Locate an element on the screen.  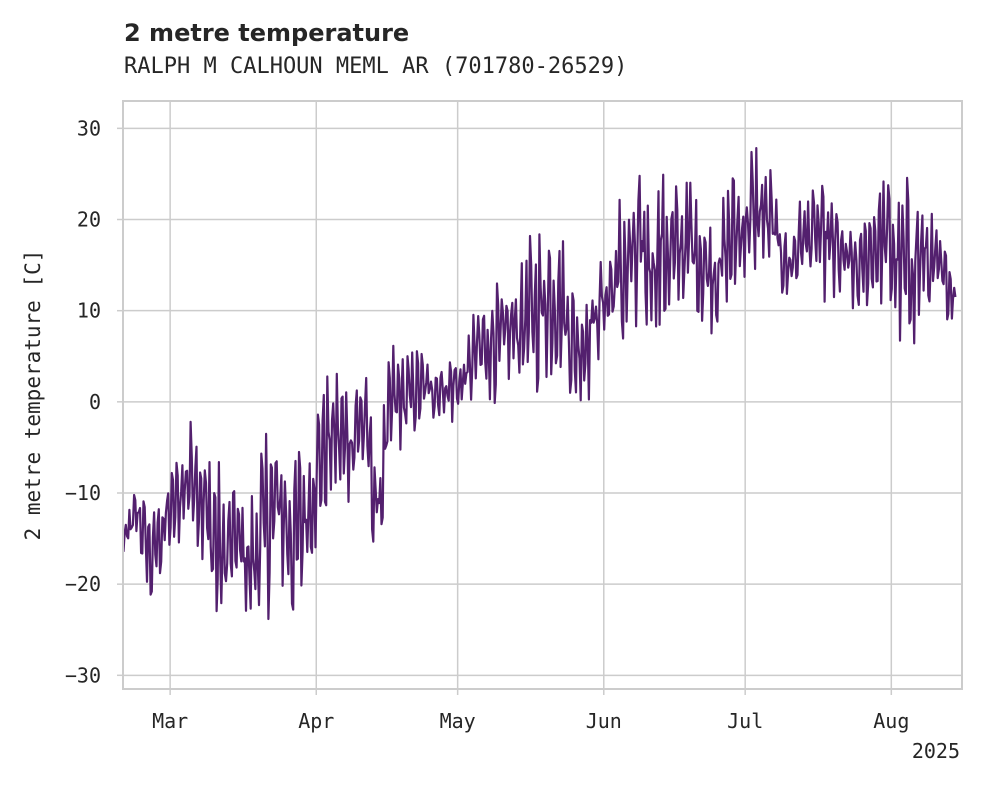
y-tick-label: −10 is located at coordinates (83, 493).